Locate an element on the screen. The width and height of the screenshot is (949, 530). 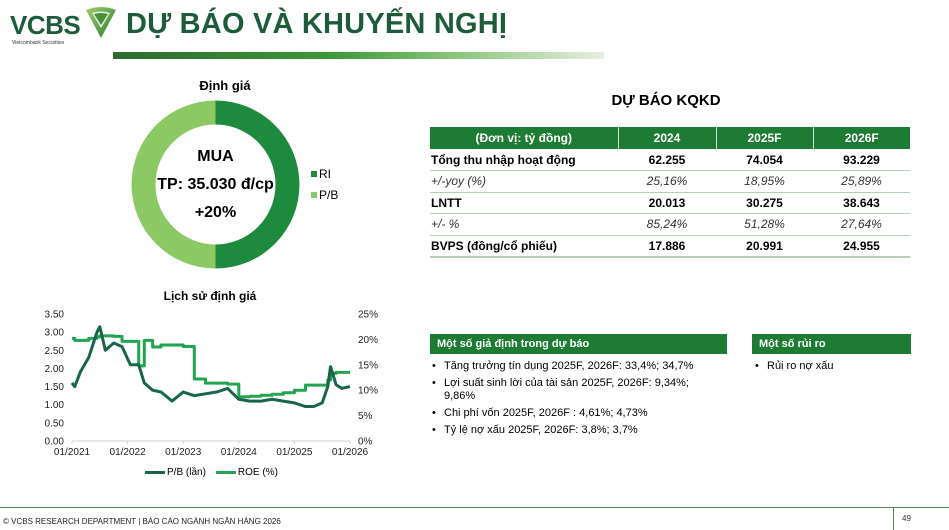
donut-legend: RI P/B is located at coordinates (324, 184).